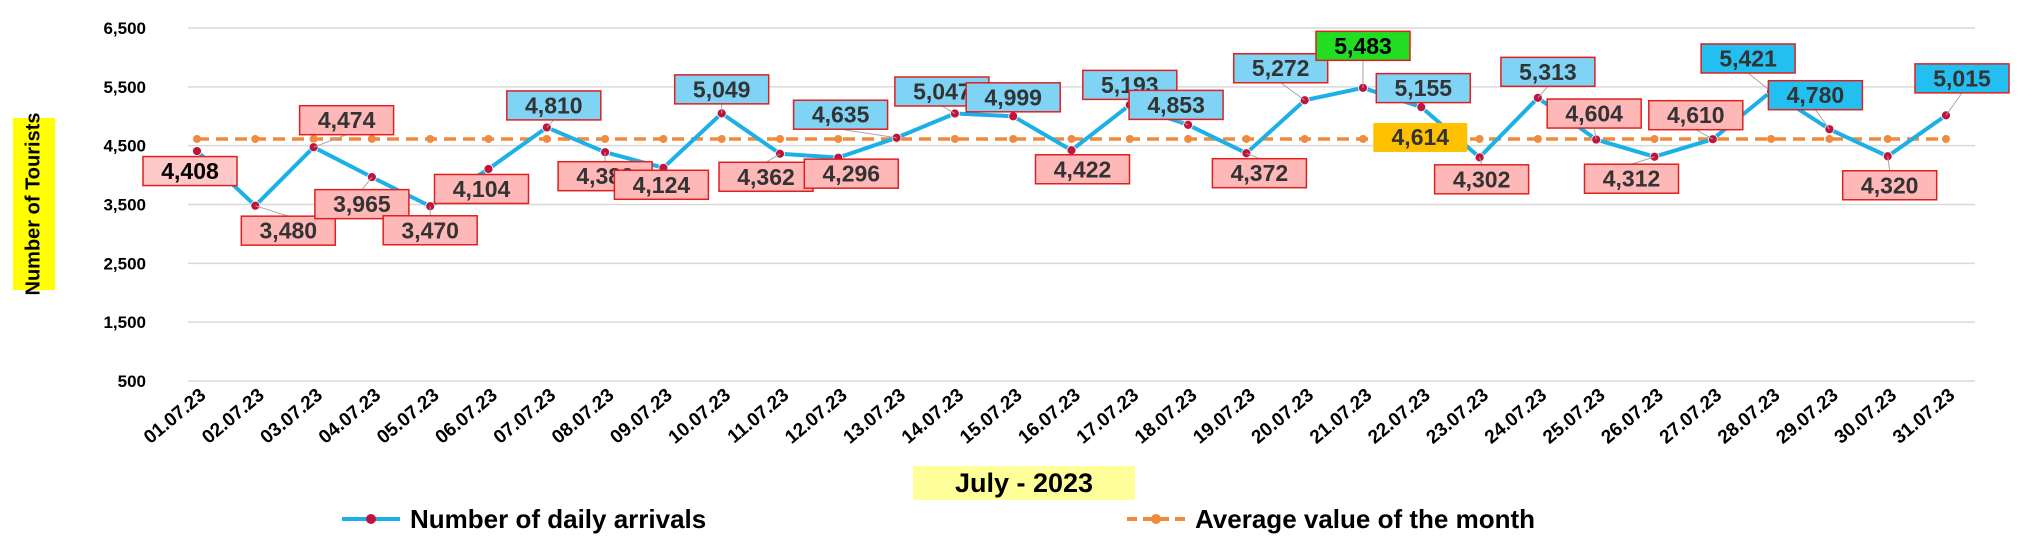 Image resolution: width=2019 pixels, height=551 pixels. I want to click on data-label: 5,421, so click(1748, 58).